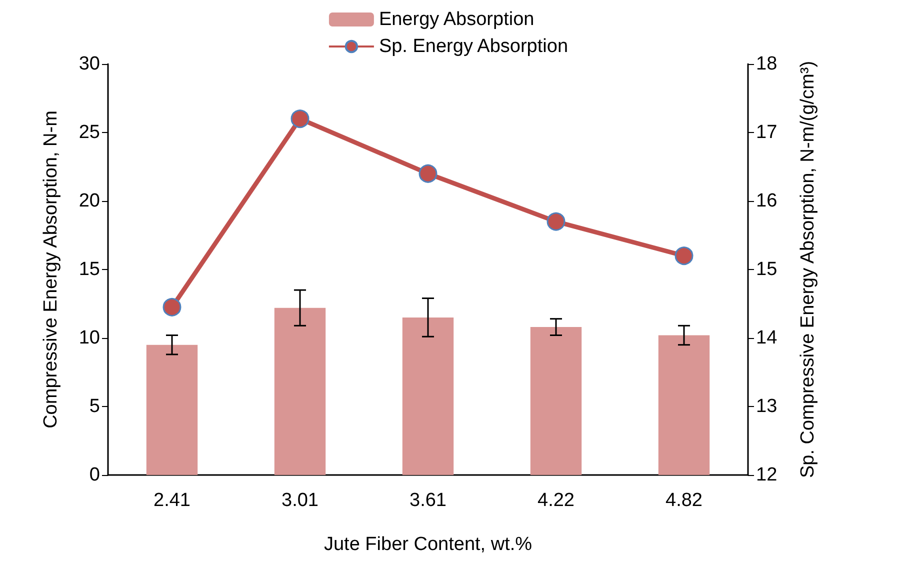 The width and height of the screenshot is (897, 569). I want to click on y-tick-label: 30, so click(89, 64).